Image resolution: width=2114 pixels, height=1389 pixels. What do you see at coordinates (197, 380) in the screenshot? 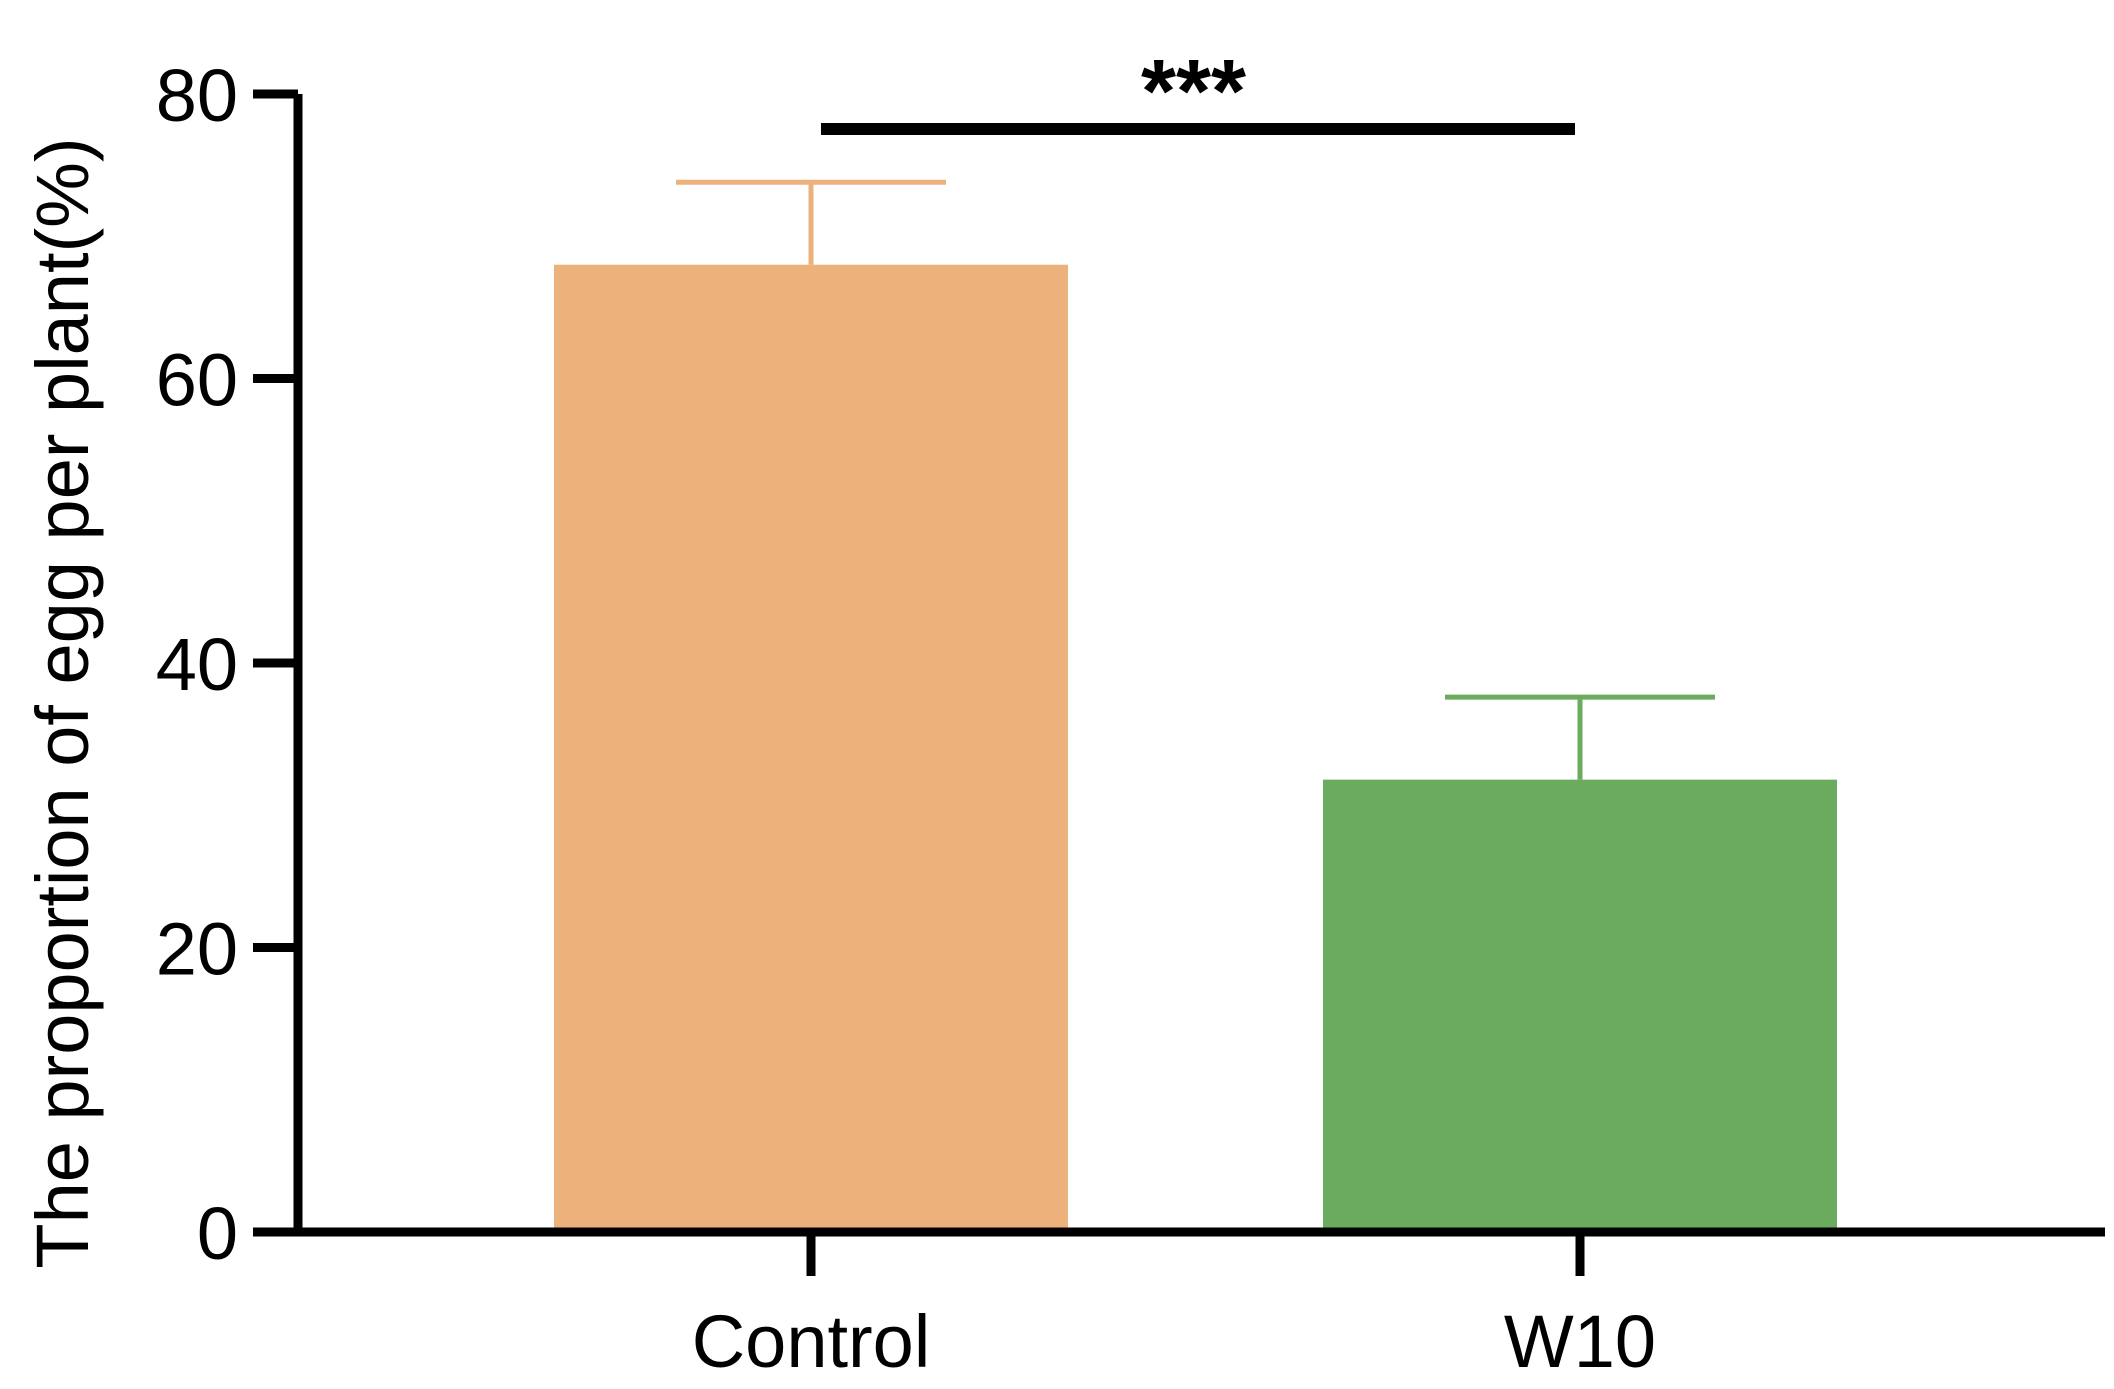
I see `y-tick-label: 60` at bounding box center [197, 380].